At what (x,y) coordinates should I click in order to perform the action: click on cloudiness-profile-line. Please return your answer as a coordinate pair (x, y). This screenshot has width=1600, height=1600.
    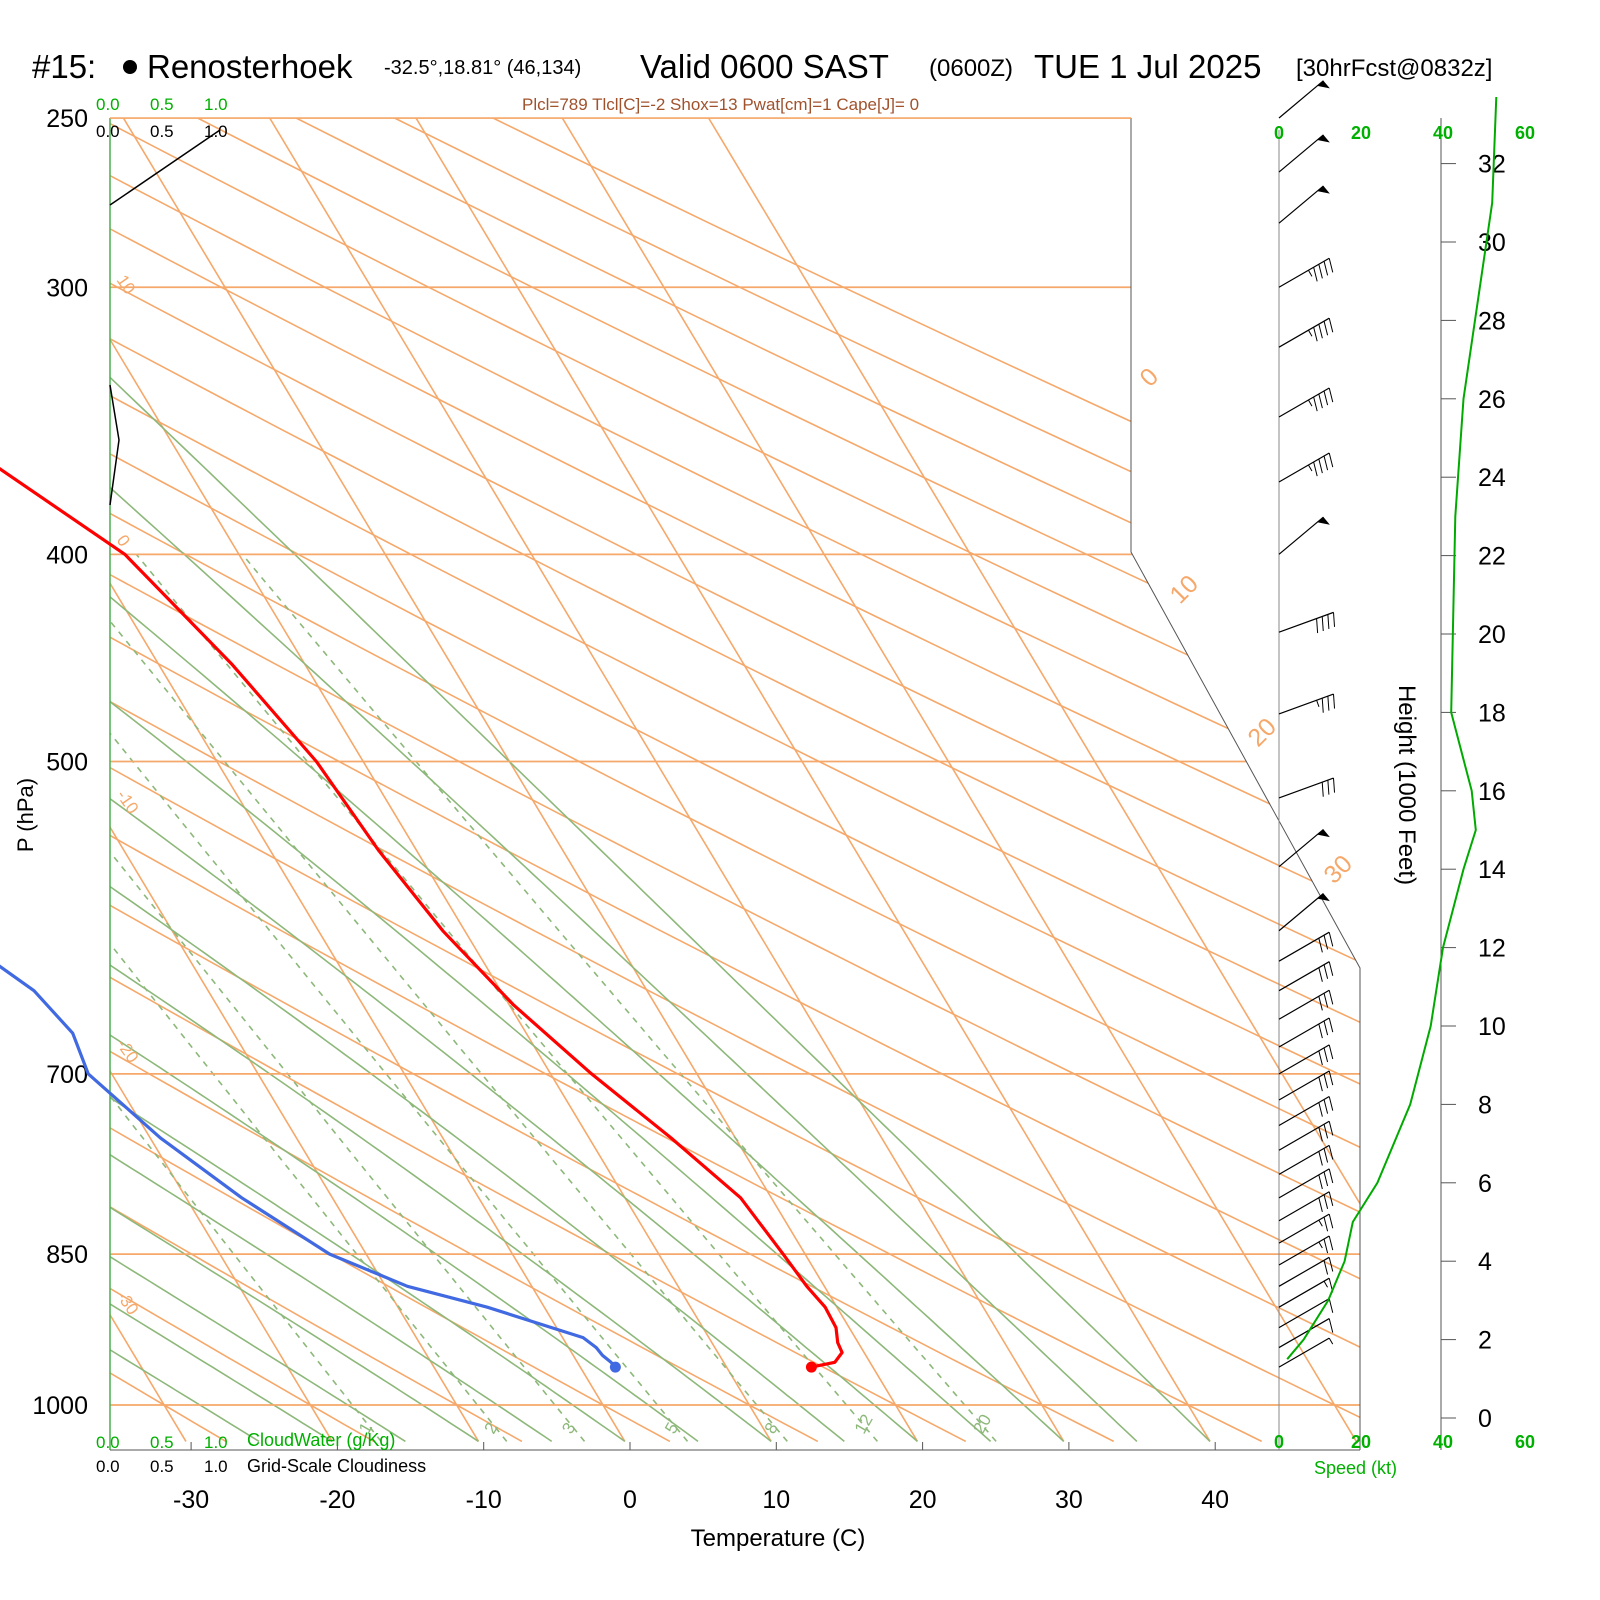
    Looking at the image, I should click on (165, 167).